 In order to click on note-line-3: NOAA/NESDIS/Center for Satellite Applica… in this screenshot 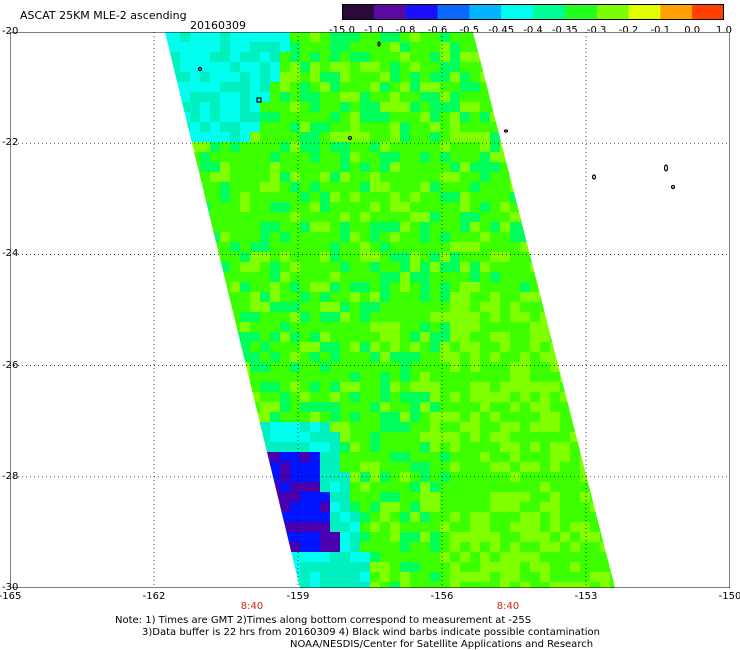, I will do `click(442, 644)`.